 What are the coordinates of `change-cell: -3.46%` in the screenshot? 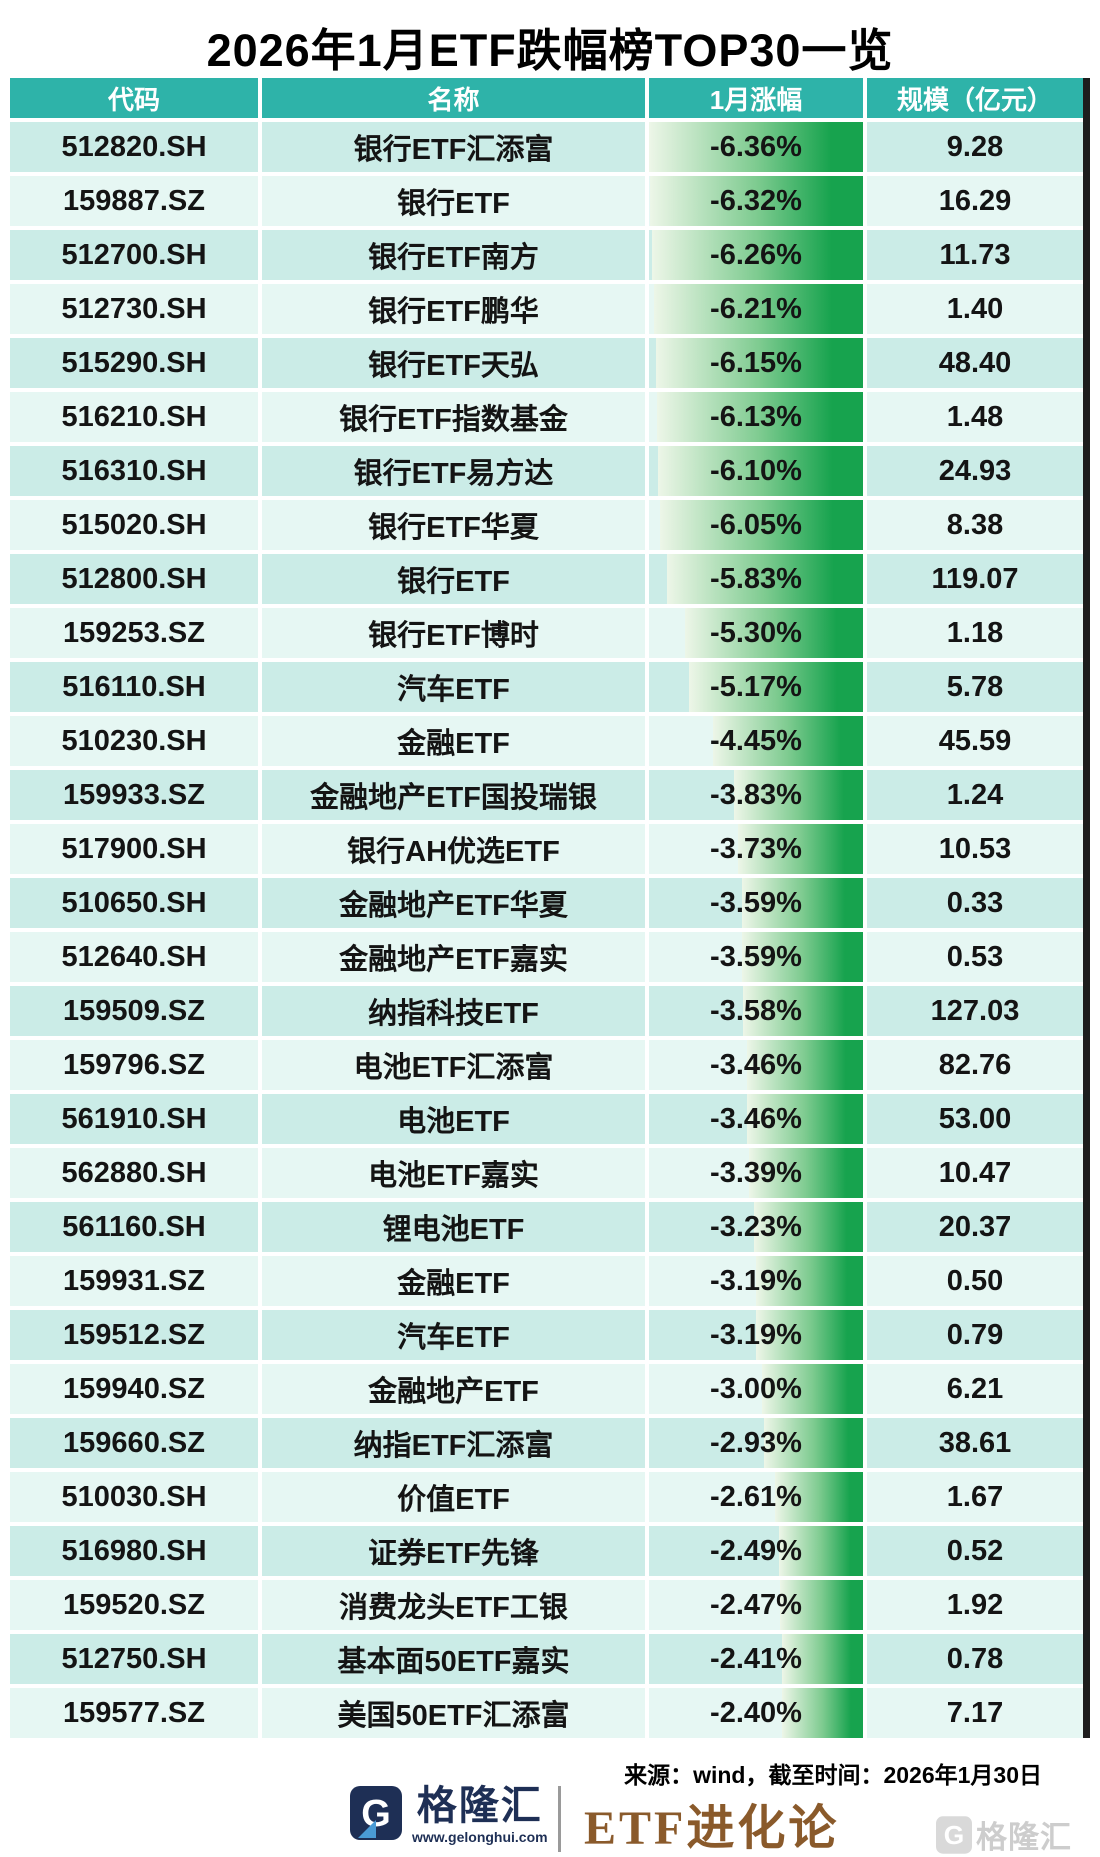 It's located at (756, 1119).